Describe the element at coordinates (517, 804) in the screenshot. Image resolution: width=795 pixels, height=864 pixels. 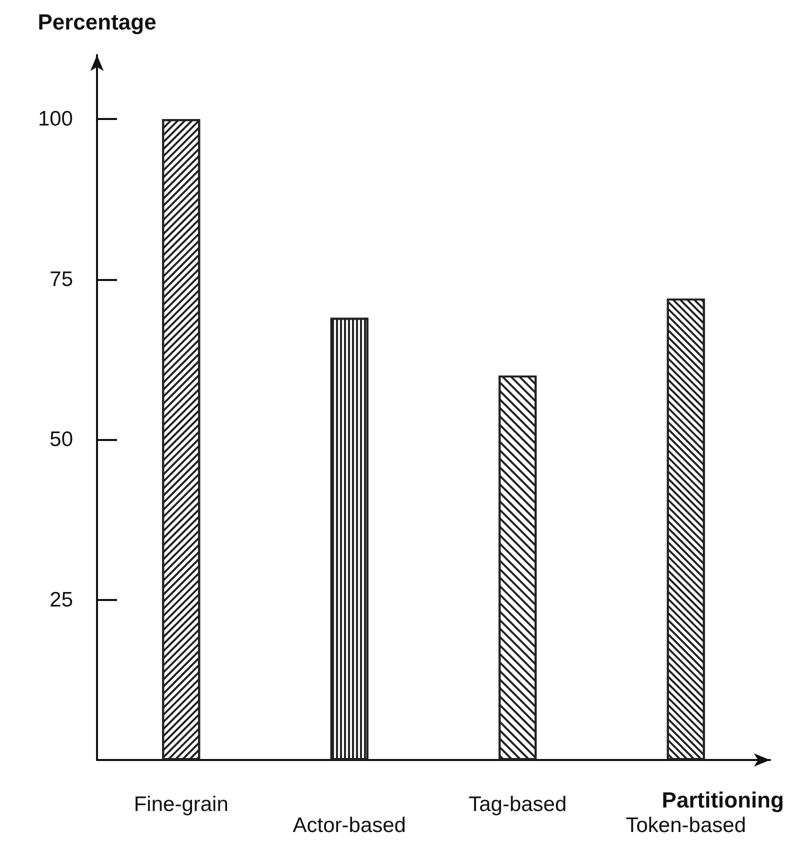
I see `x-tick-label: Tag-based` at that location.